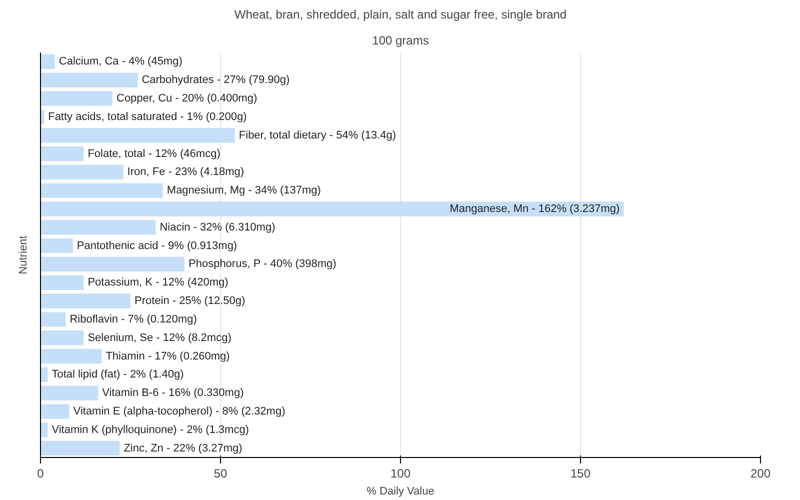 The image size is (800, 500). Describe the element at coordinates (218, 227) in the screenshot. I see `y-tick-label: Niacin - 32% (6.310mg)` at that location.